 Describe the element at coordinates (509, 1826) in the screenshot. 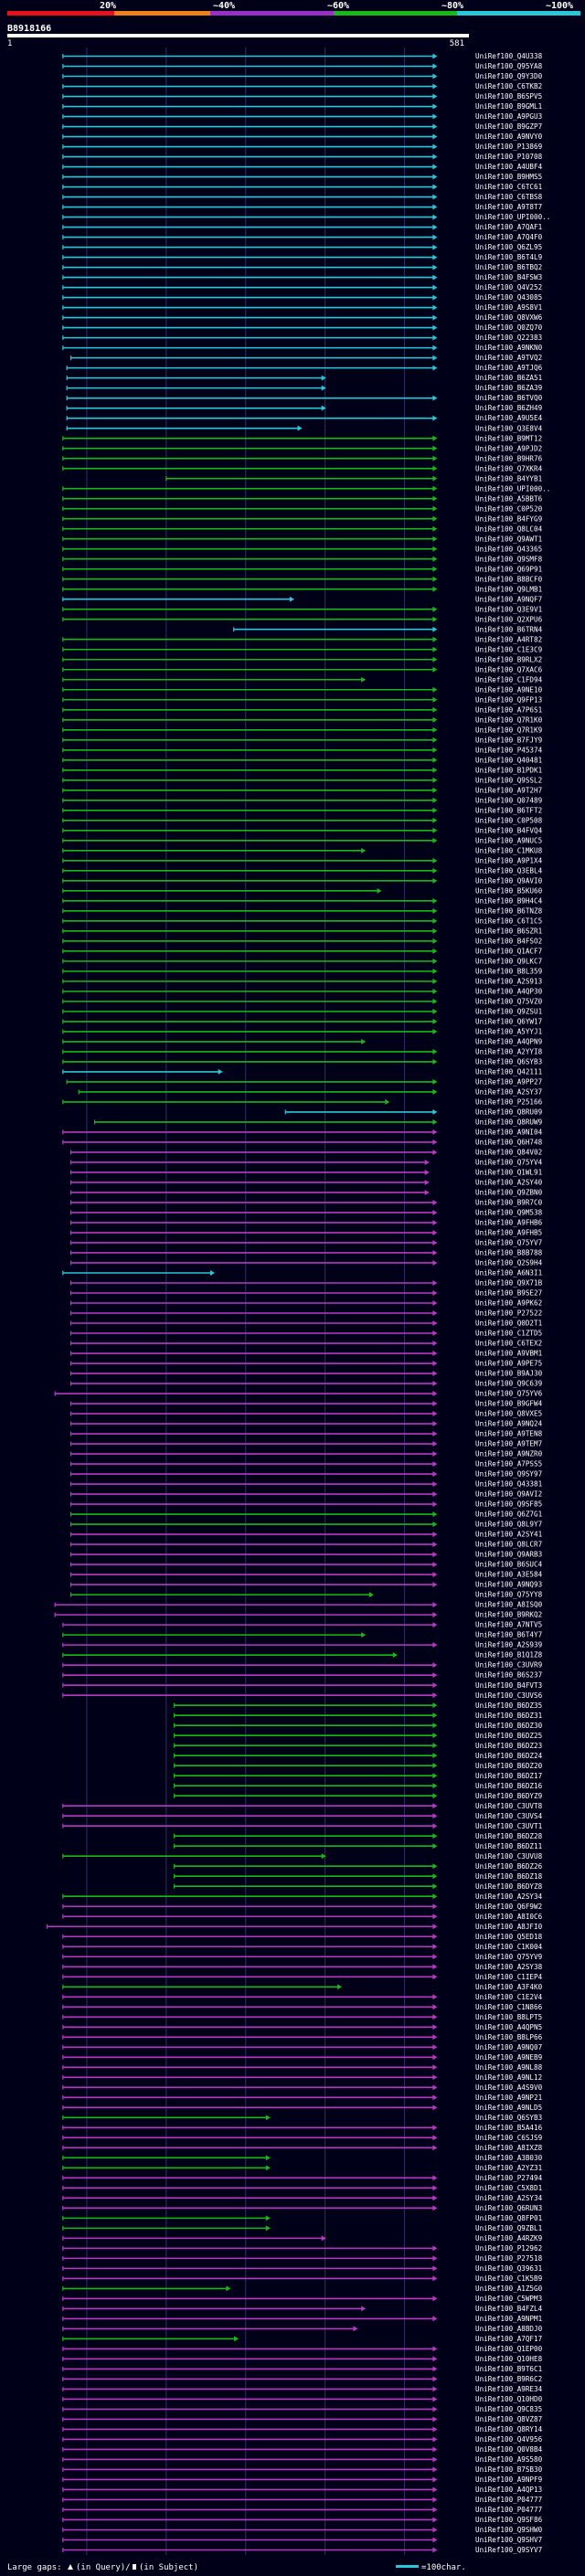

I see `hit-label: UniRef100_C3UVT1` at that location.